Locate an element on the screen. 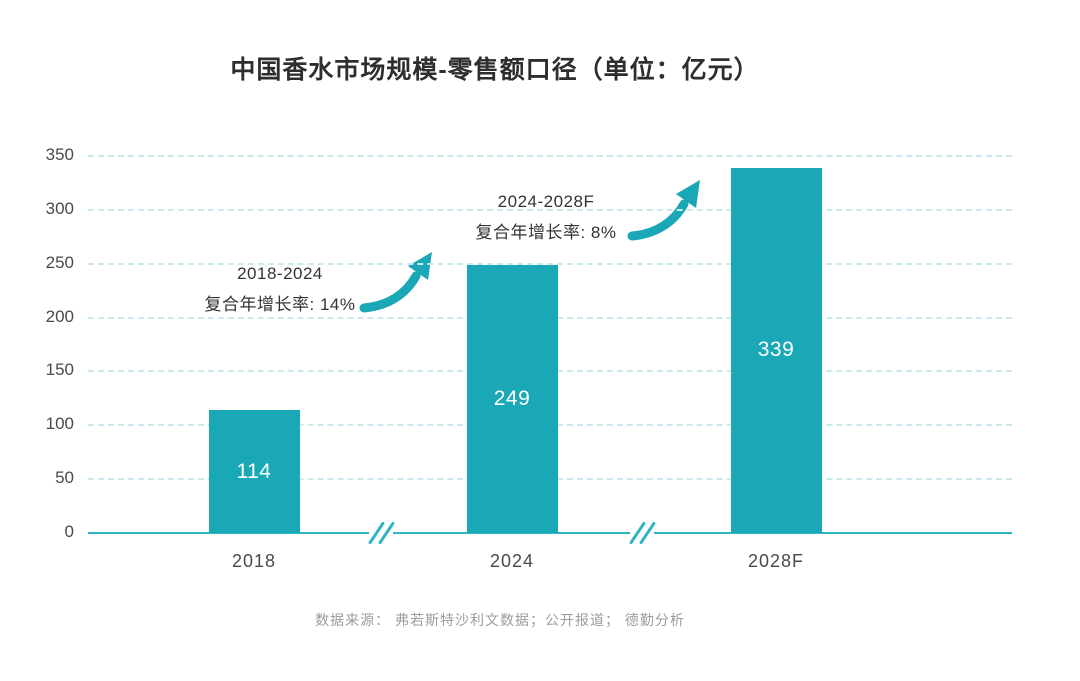 This screenshot has width=1080, height=681. x-axis-label: 2024 is located at coordinates (512, 561).